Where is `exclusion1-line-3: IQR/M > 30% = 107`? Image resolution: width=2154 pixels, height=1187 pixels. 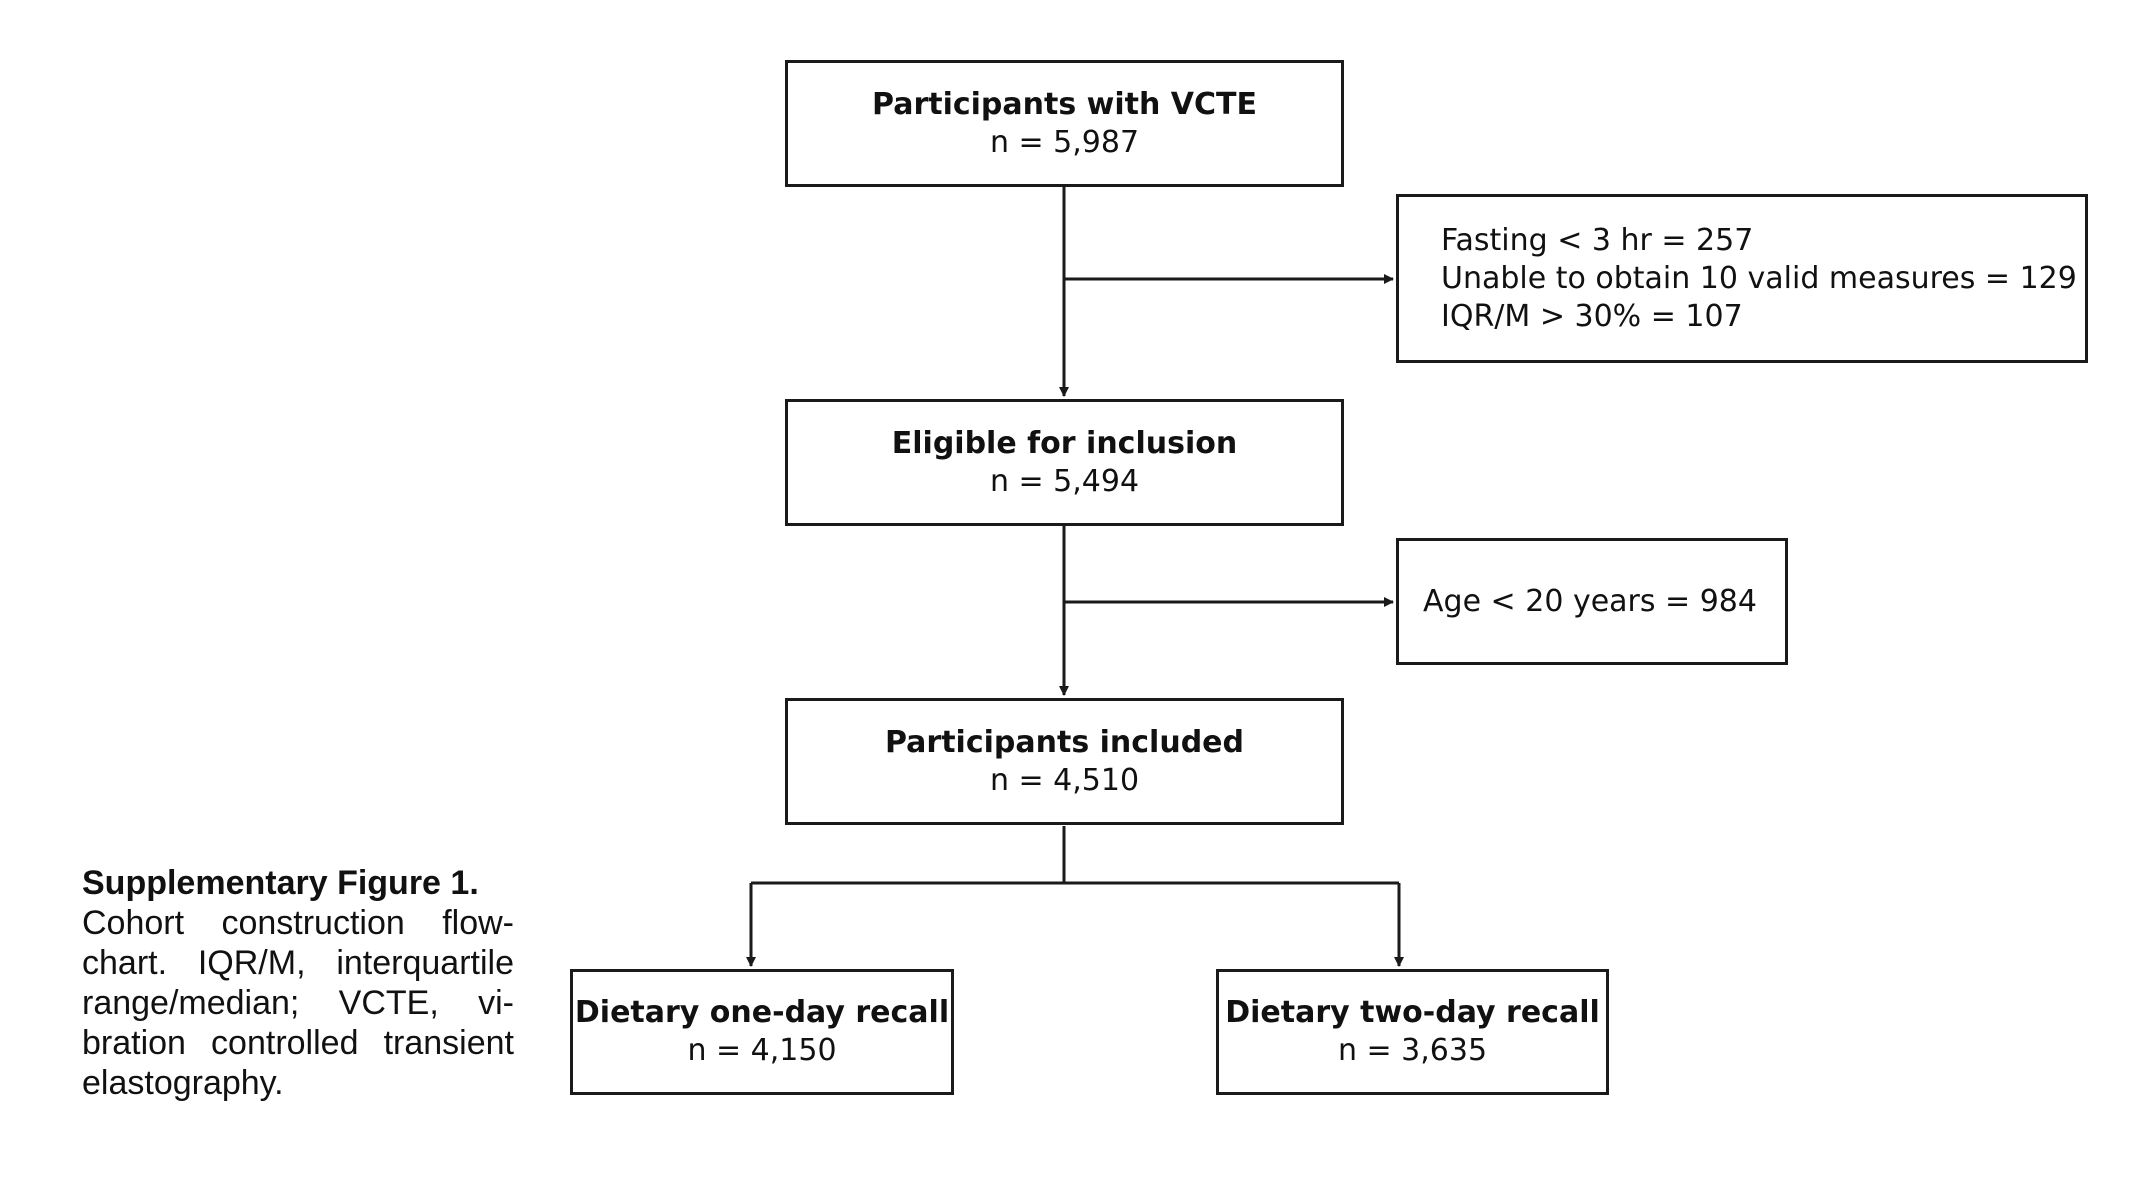 exclusion1-line-3: IQR/M > 30% = 107 is located at coordinates (1592, 316).